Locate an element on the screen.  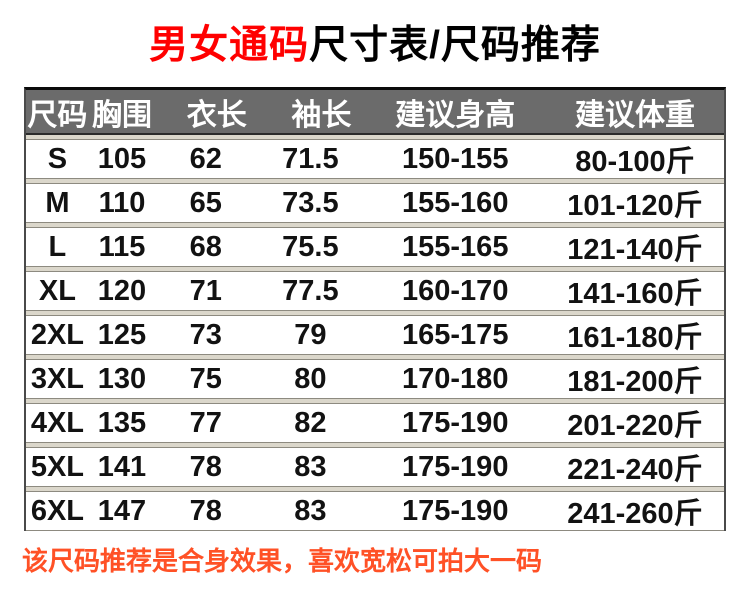
table-row: M 110 65 73.5 155-160 101-120斤 is located at coordinates (375, 203).